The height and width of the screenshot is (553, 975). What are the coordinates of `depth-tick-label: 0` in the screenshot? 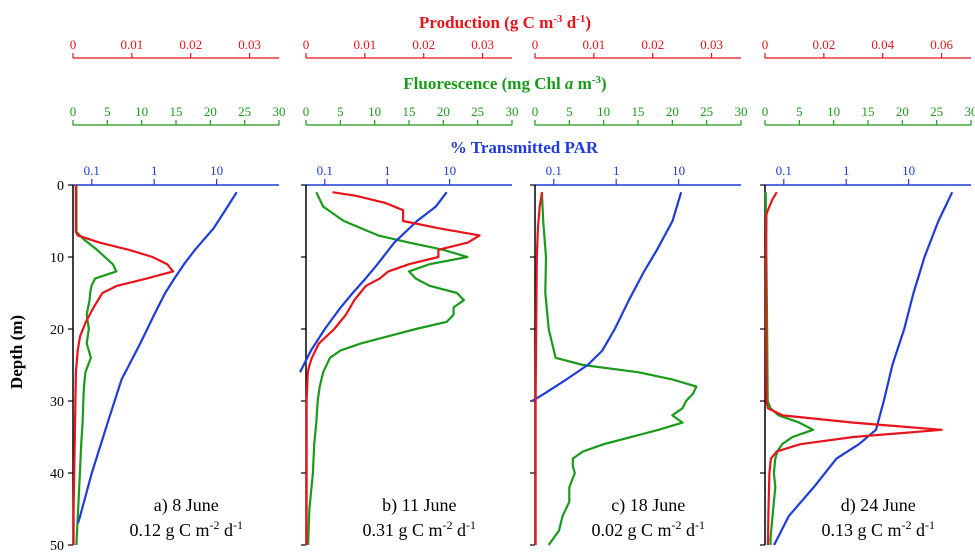 It's located at (60, 186).